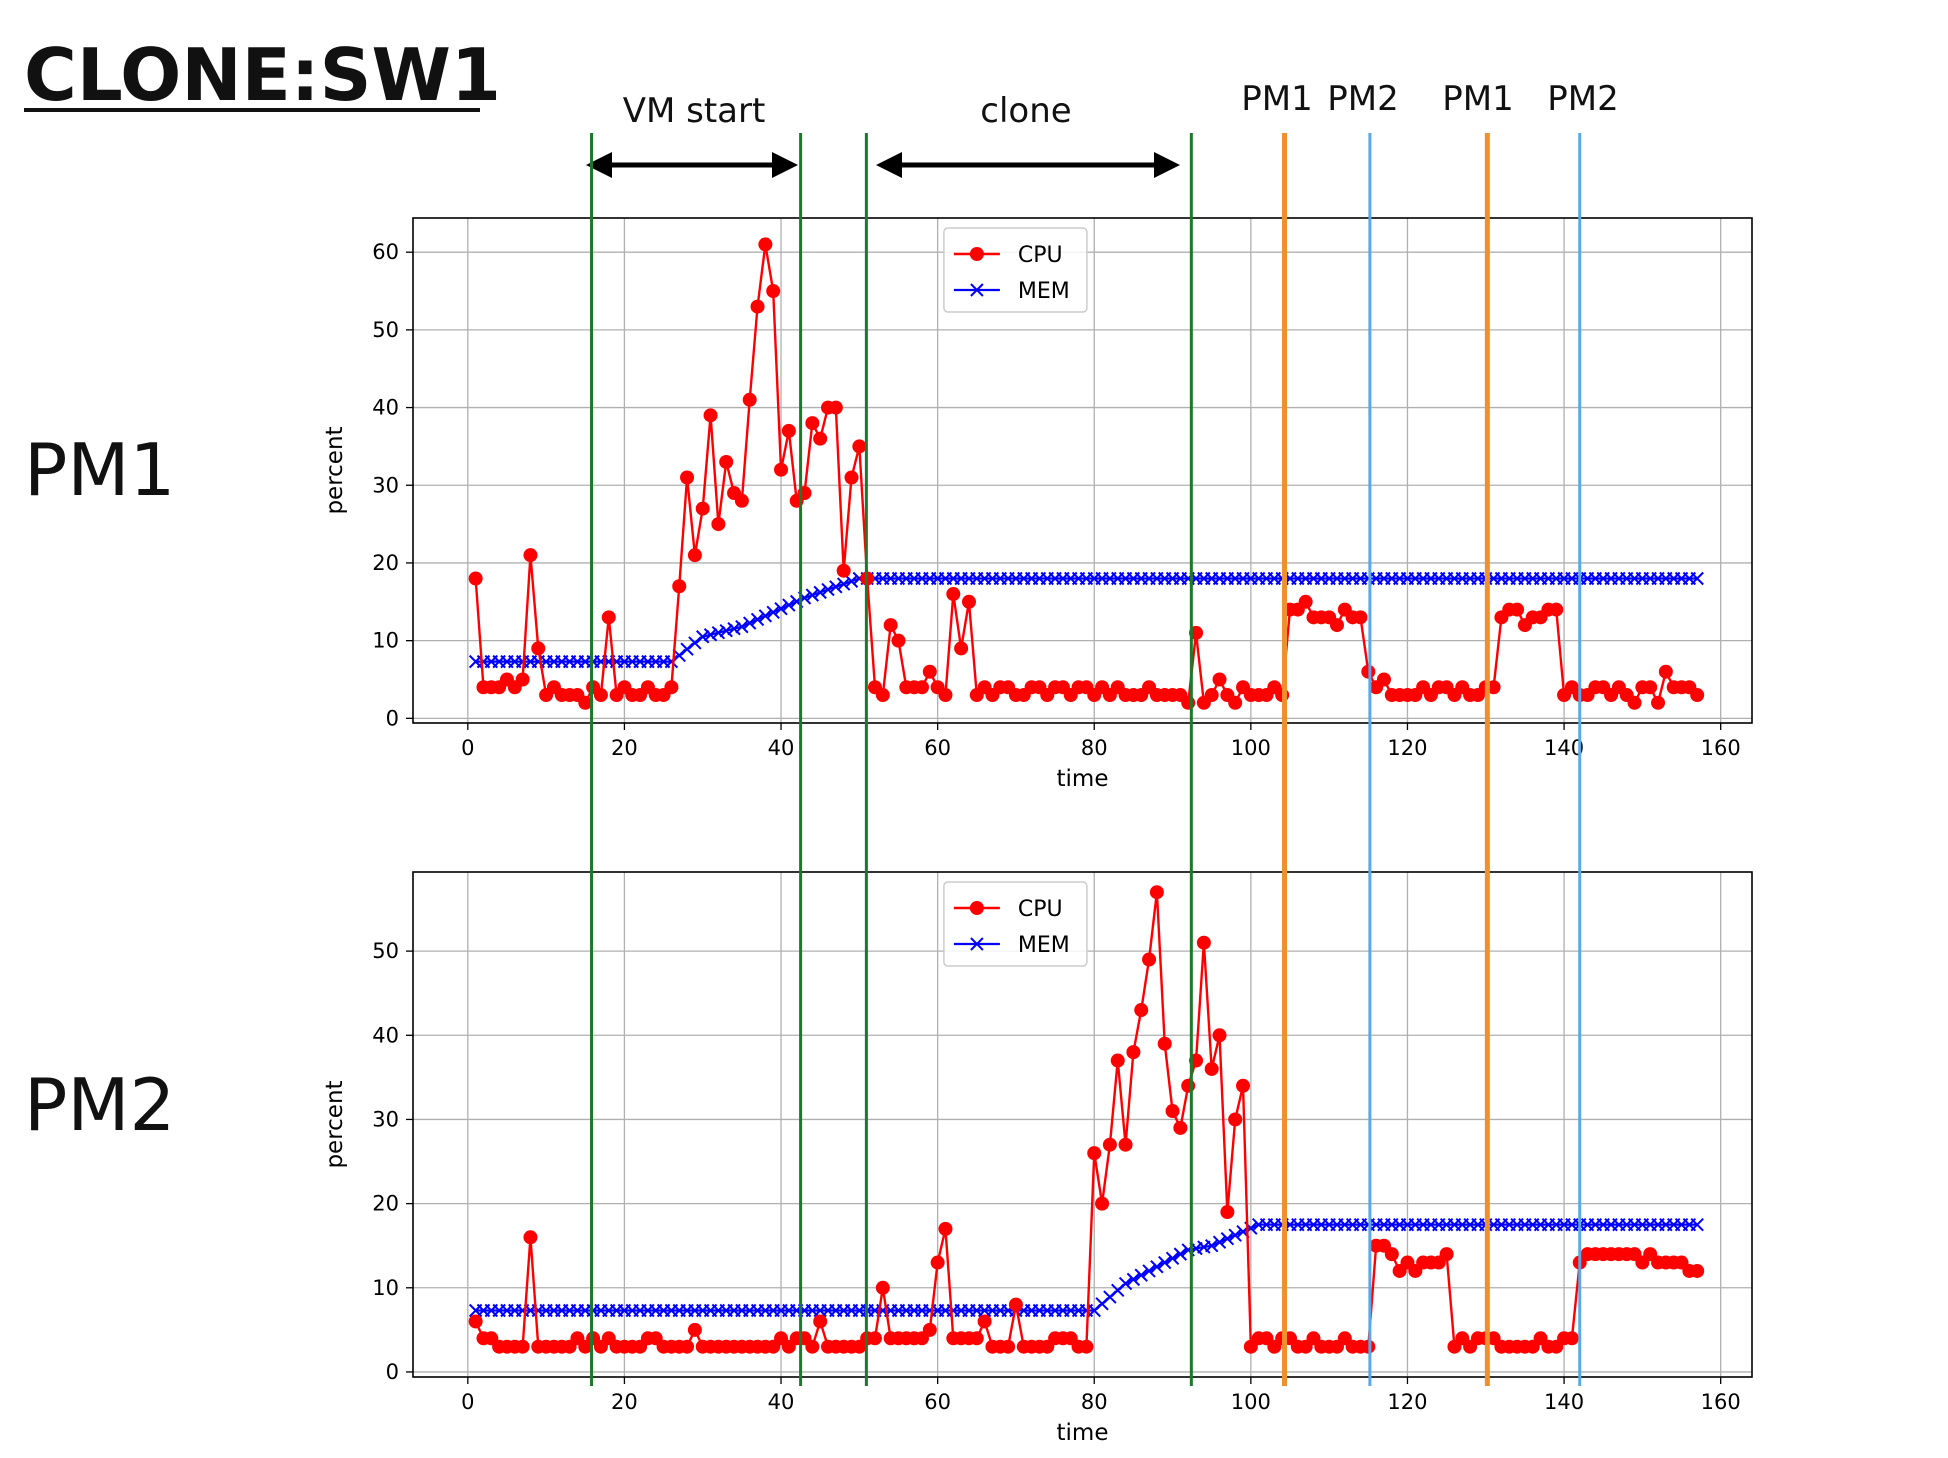  Describe the element at coordinates (385, 1119) in the screenshot. I see `y-tick-label: 30` at that location.